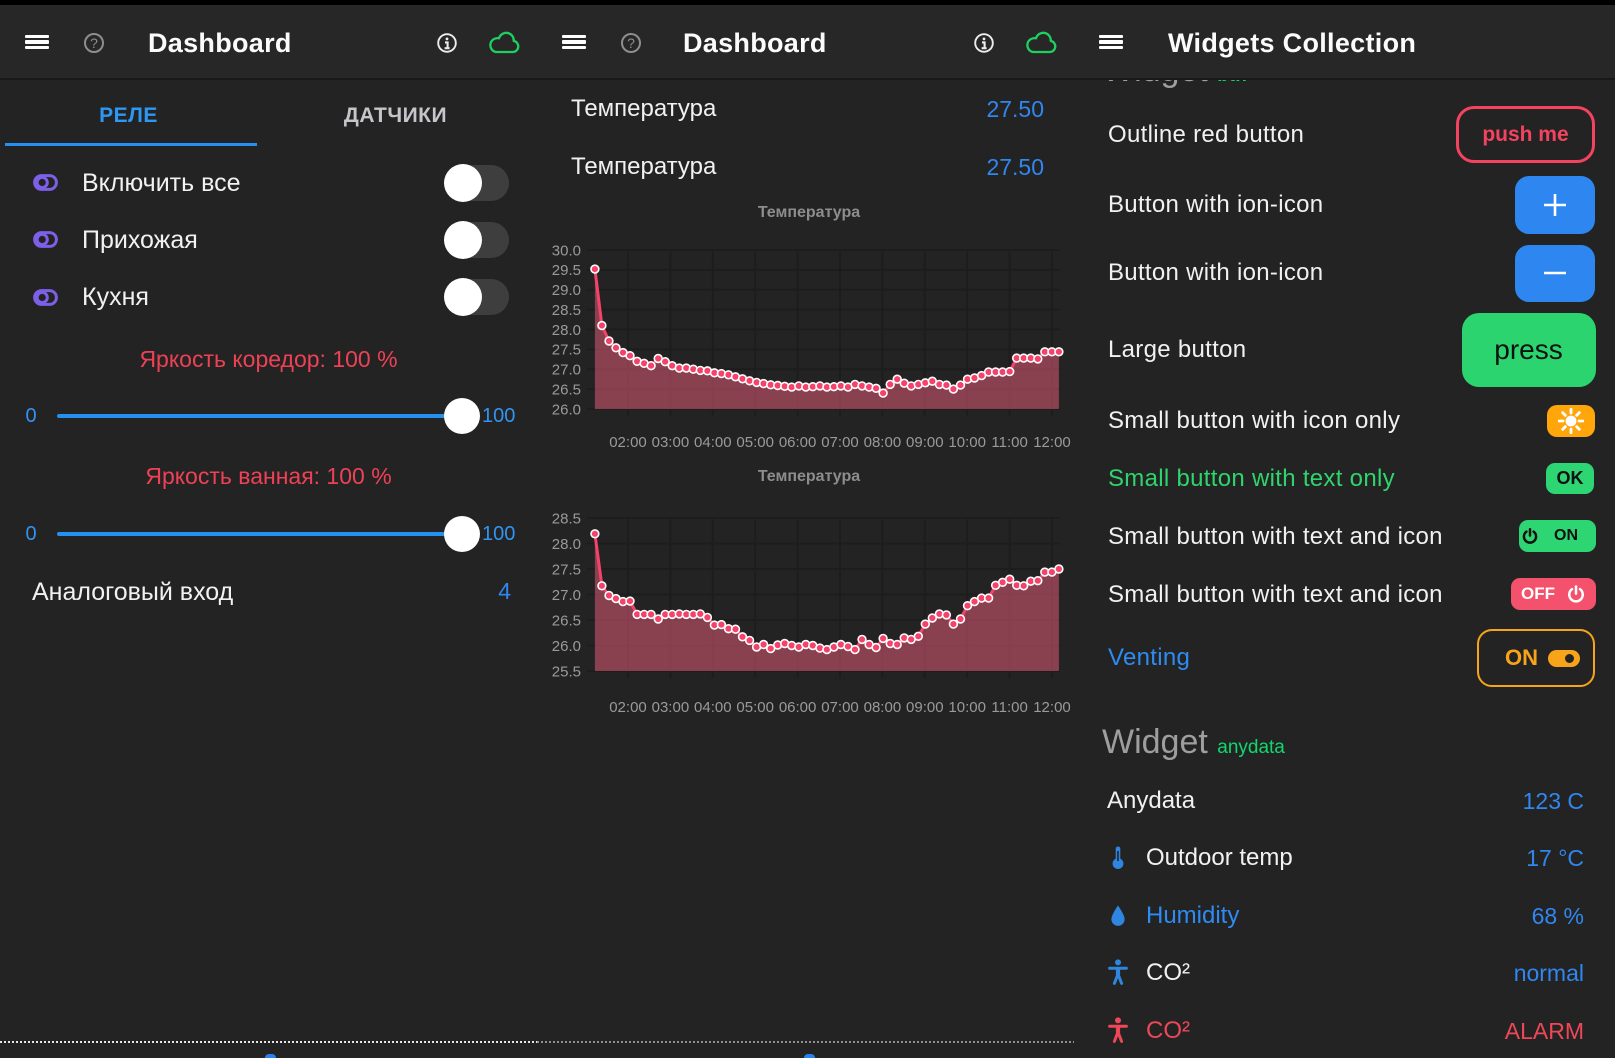  I want to click on svg-text: 29.0, so click(566, 290).